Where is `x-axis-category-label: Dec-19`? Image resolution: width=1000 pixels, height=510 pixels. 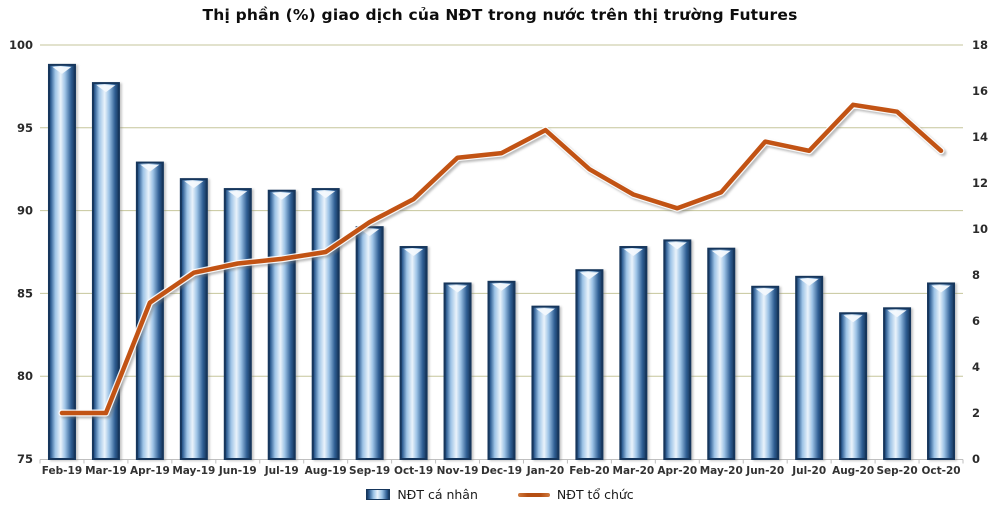 x-axis-category-label: Dec-19 is located at coordinates (501, 471).